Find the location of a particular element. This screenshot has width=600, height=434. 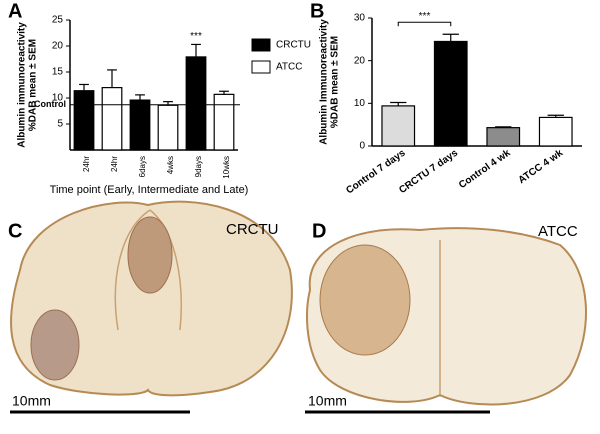

image-label: CRCTU is located at coordinates (252, 229).